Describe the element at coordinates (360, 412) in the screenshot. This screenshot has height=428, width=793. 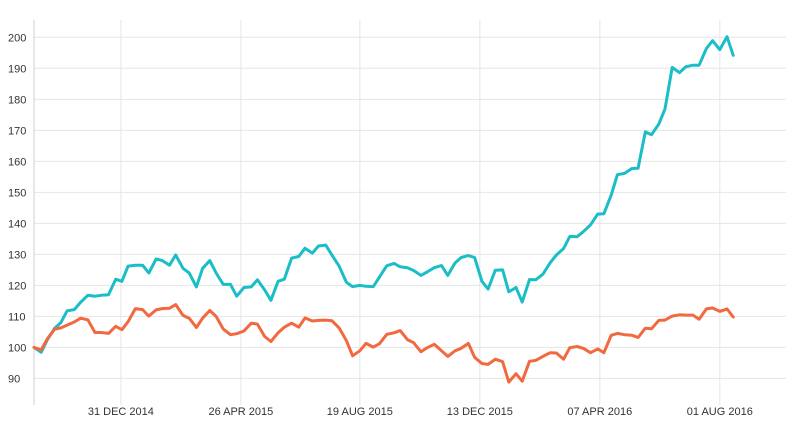
I see `x-tick-label: 19 AUG 2015` at that location.